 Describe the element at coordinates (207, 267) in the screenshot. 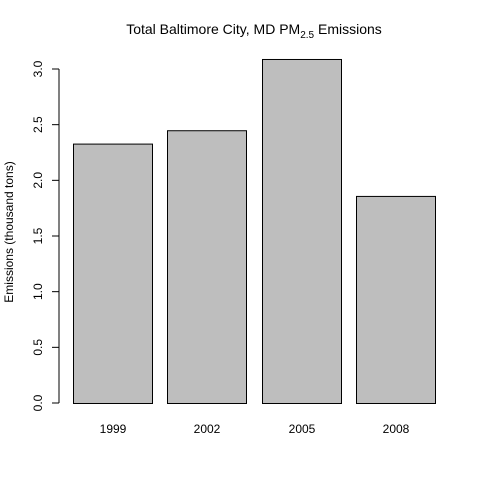

I see `bar-2002` at that location.